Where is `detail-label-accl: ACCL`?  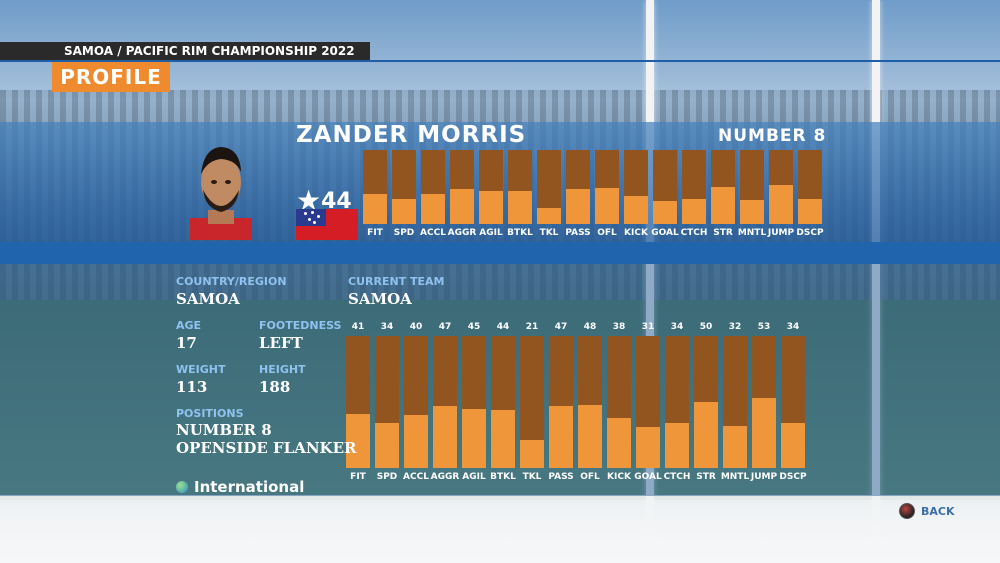 detail-label-accl: ACCL is located at coordinates (416, 477).